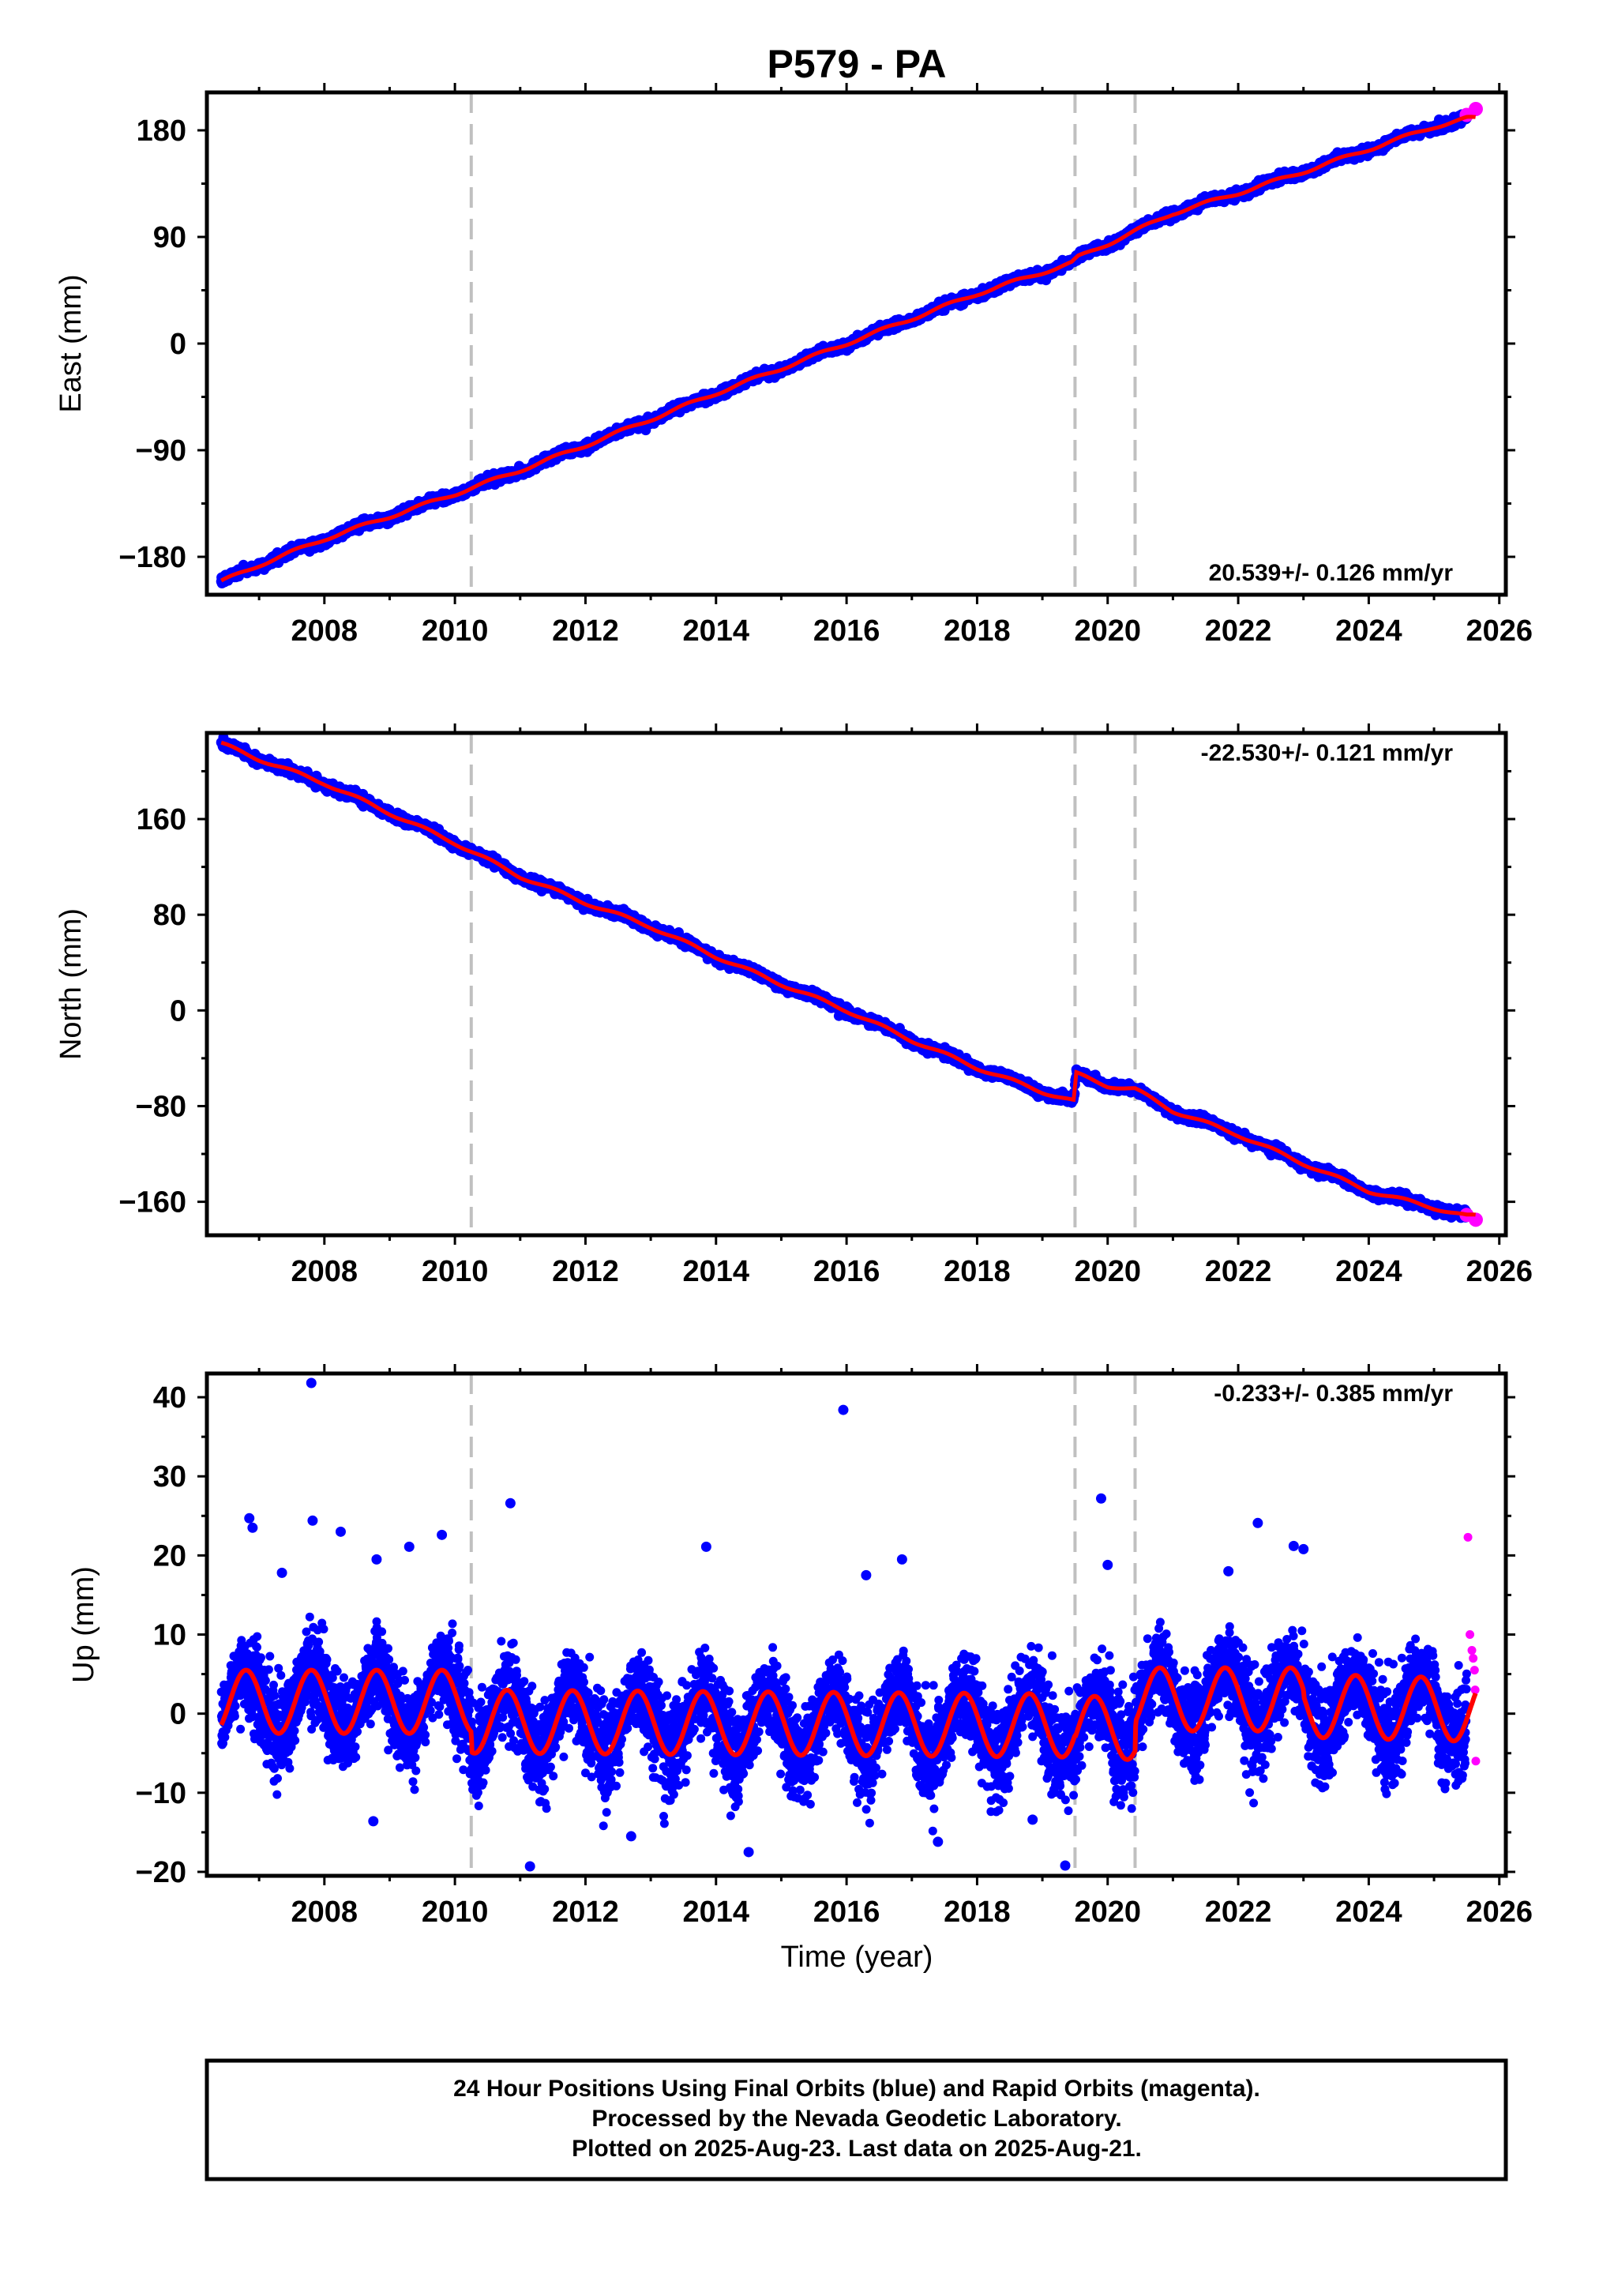 The height and width of the screenshot is (2296, 1599). Describe the element at coordinates (585, 631) in the screenshot. I see `x-tick-label: 2012` at that location.